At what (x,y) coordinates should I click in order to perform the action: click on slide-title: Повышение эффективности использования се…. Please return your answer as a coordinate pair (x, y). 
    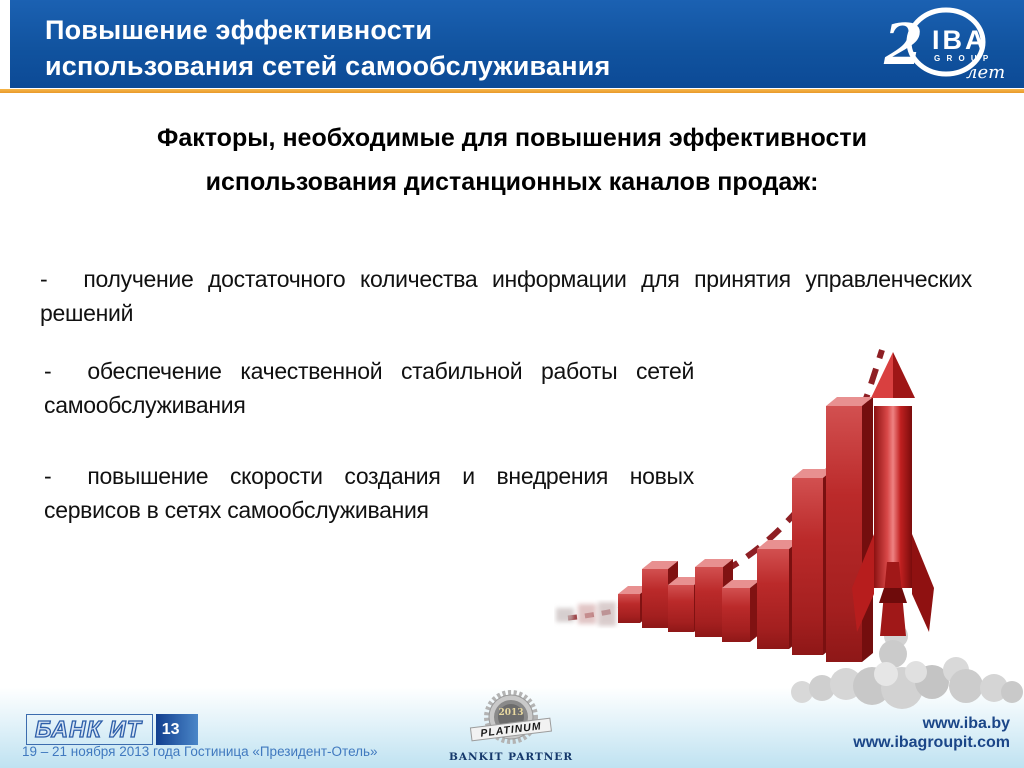
    Looking at the image, I should click on (327, 48).